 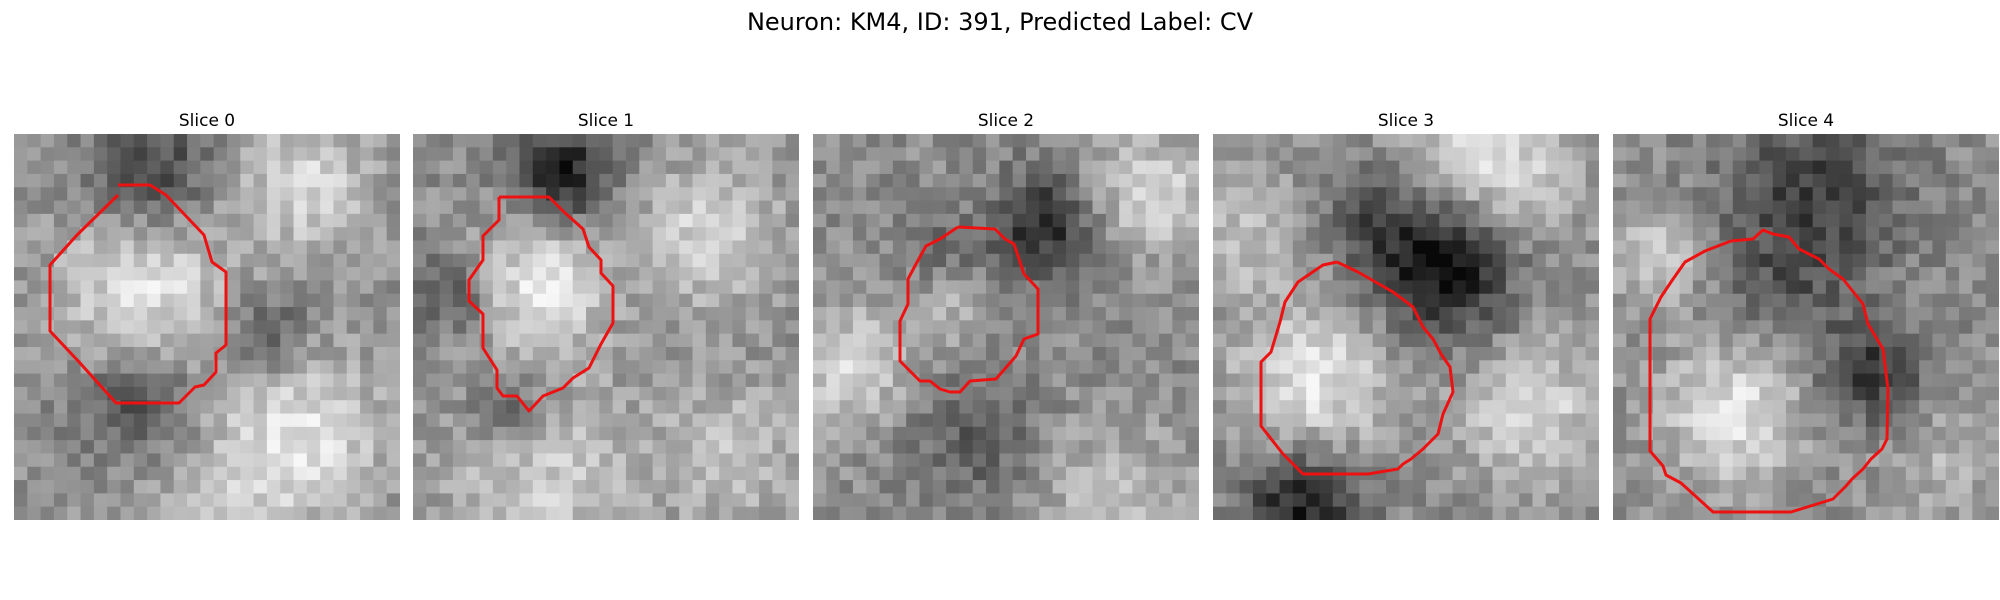 I want to click on slice-panel-3: Slice 3, so click(x=1406, y=314).